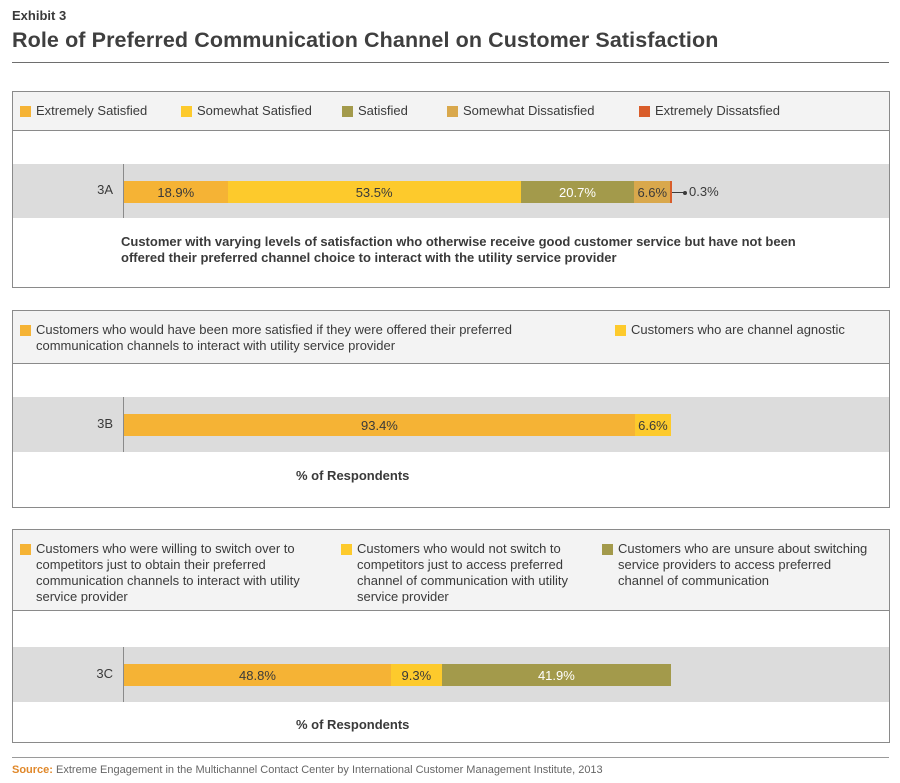 The image size is (900, 783). Describe the element at coordinates (353, 475) in the screenshot. I see `x-axis-label-3b: % of Respondents` at that location.